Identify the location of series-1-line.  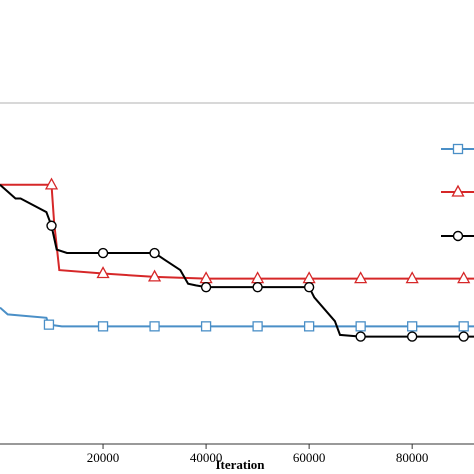
(237, 317).